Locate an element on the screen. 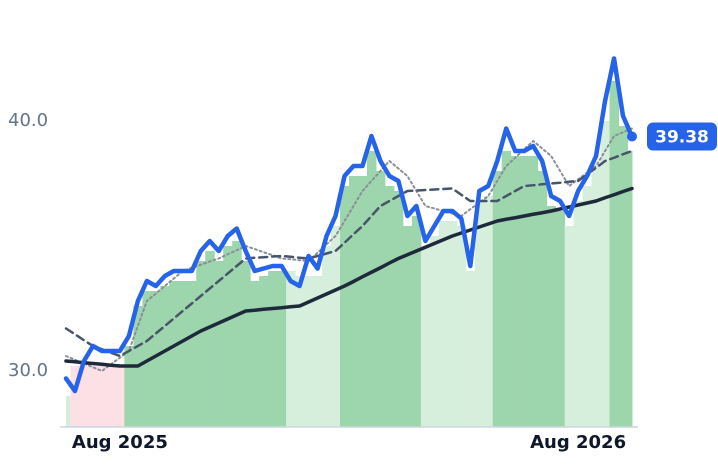  x-tick-label: Aug 2026 is located at coordinates (578, 442).